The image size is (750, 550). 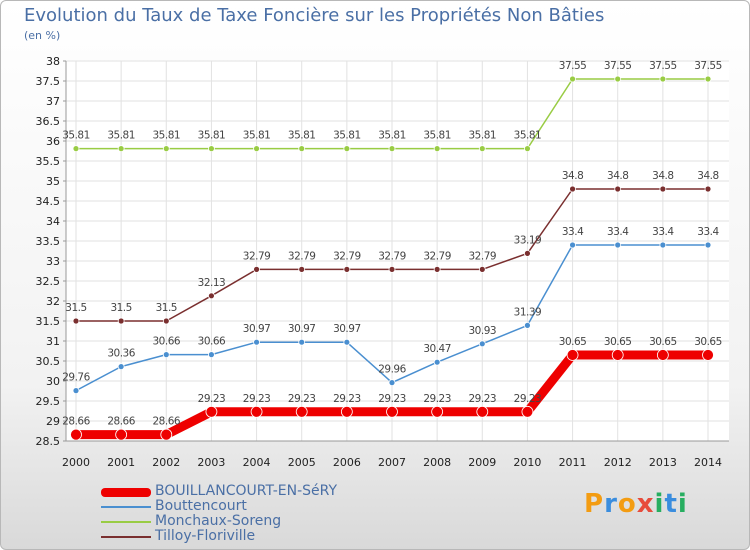 What do you see at coordinates (48, 361) in the screenshot?
I see `y-tick-label: 30.5` at bounding box center [48, 361].